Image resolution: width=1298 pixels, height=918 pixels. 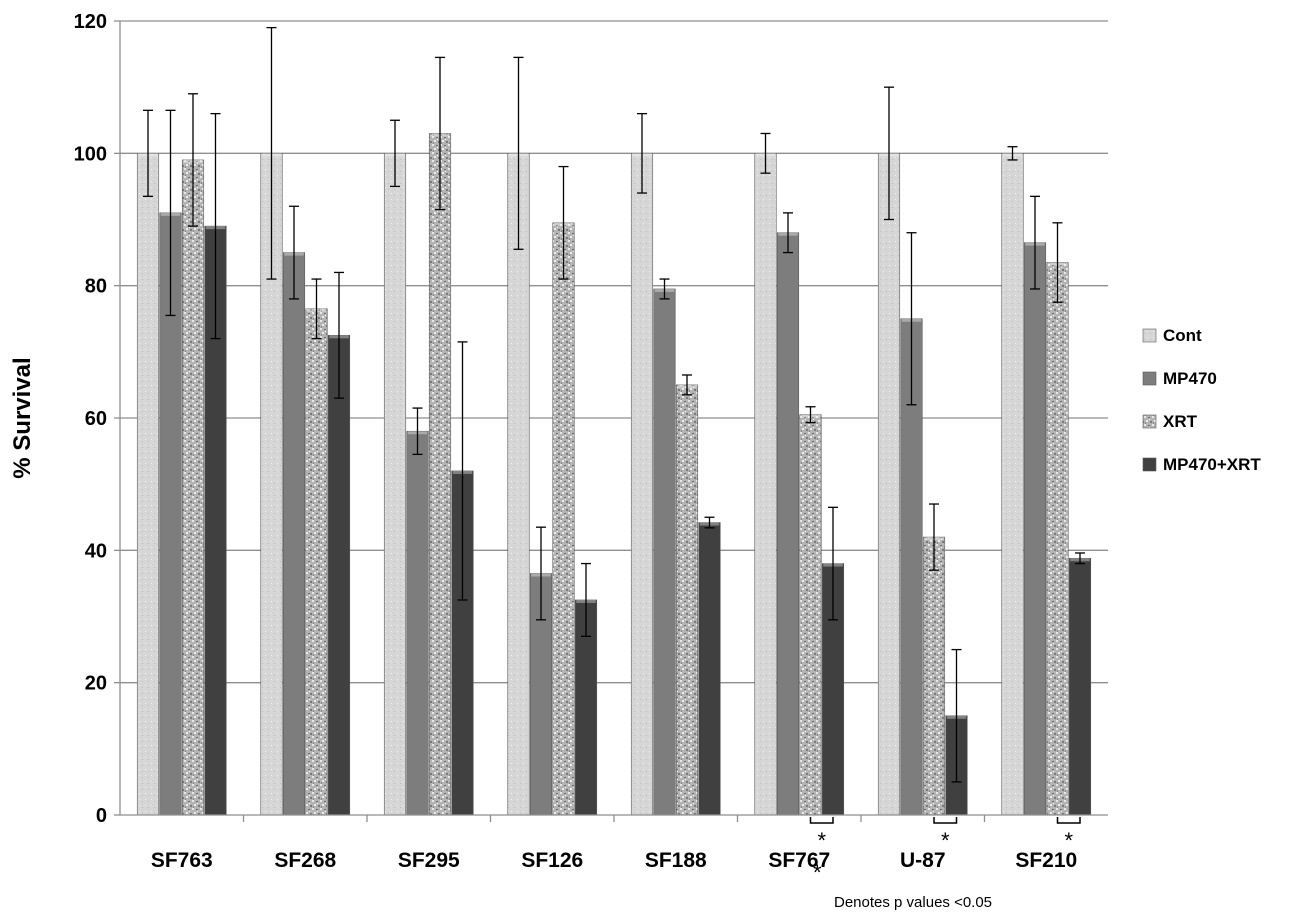 What do you see at coordinates (913, 902) in the screenshot?
I see `footnote-text: Denotes p values <0.05` at bounding box center [913, 902].